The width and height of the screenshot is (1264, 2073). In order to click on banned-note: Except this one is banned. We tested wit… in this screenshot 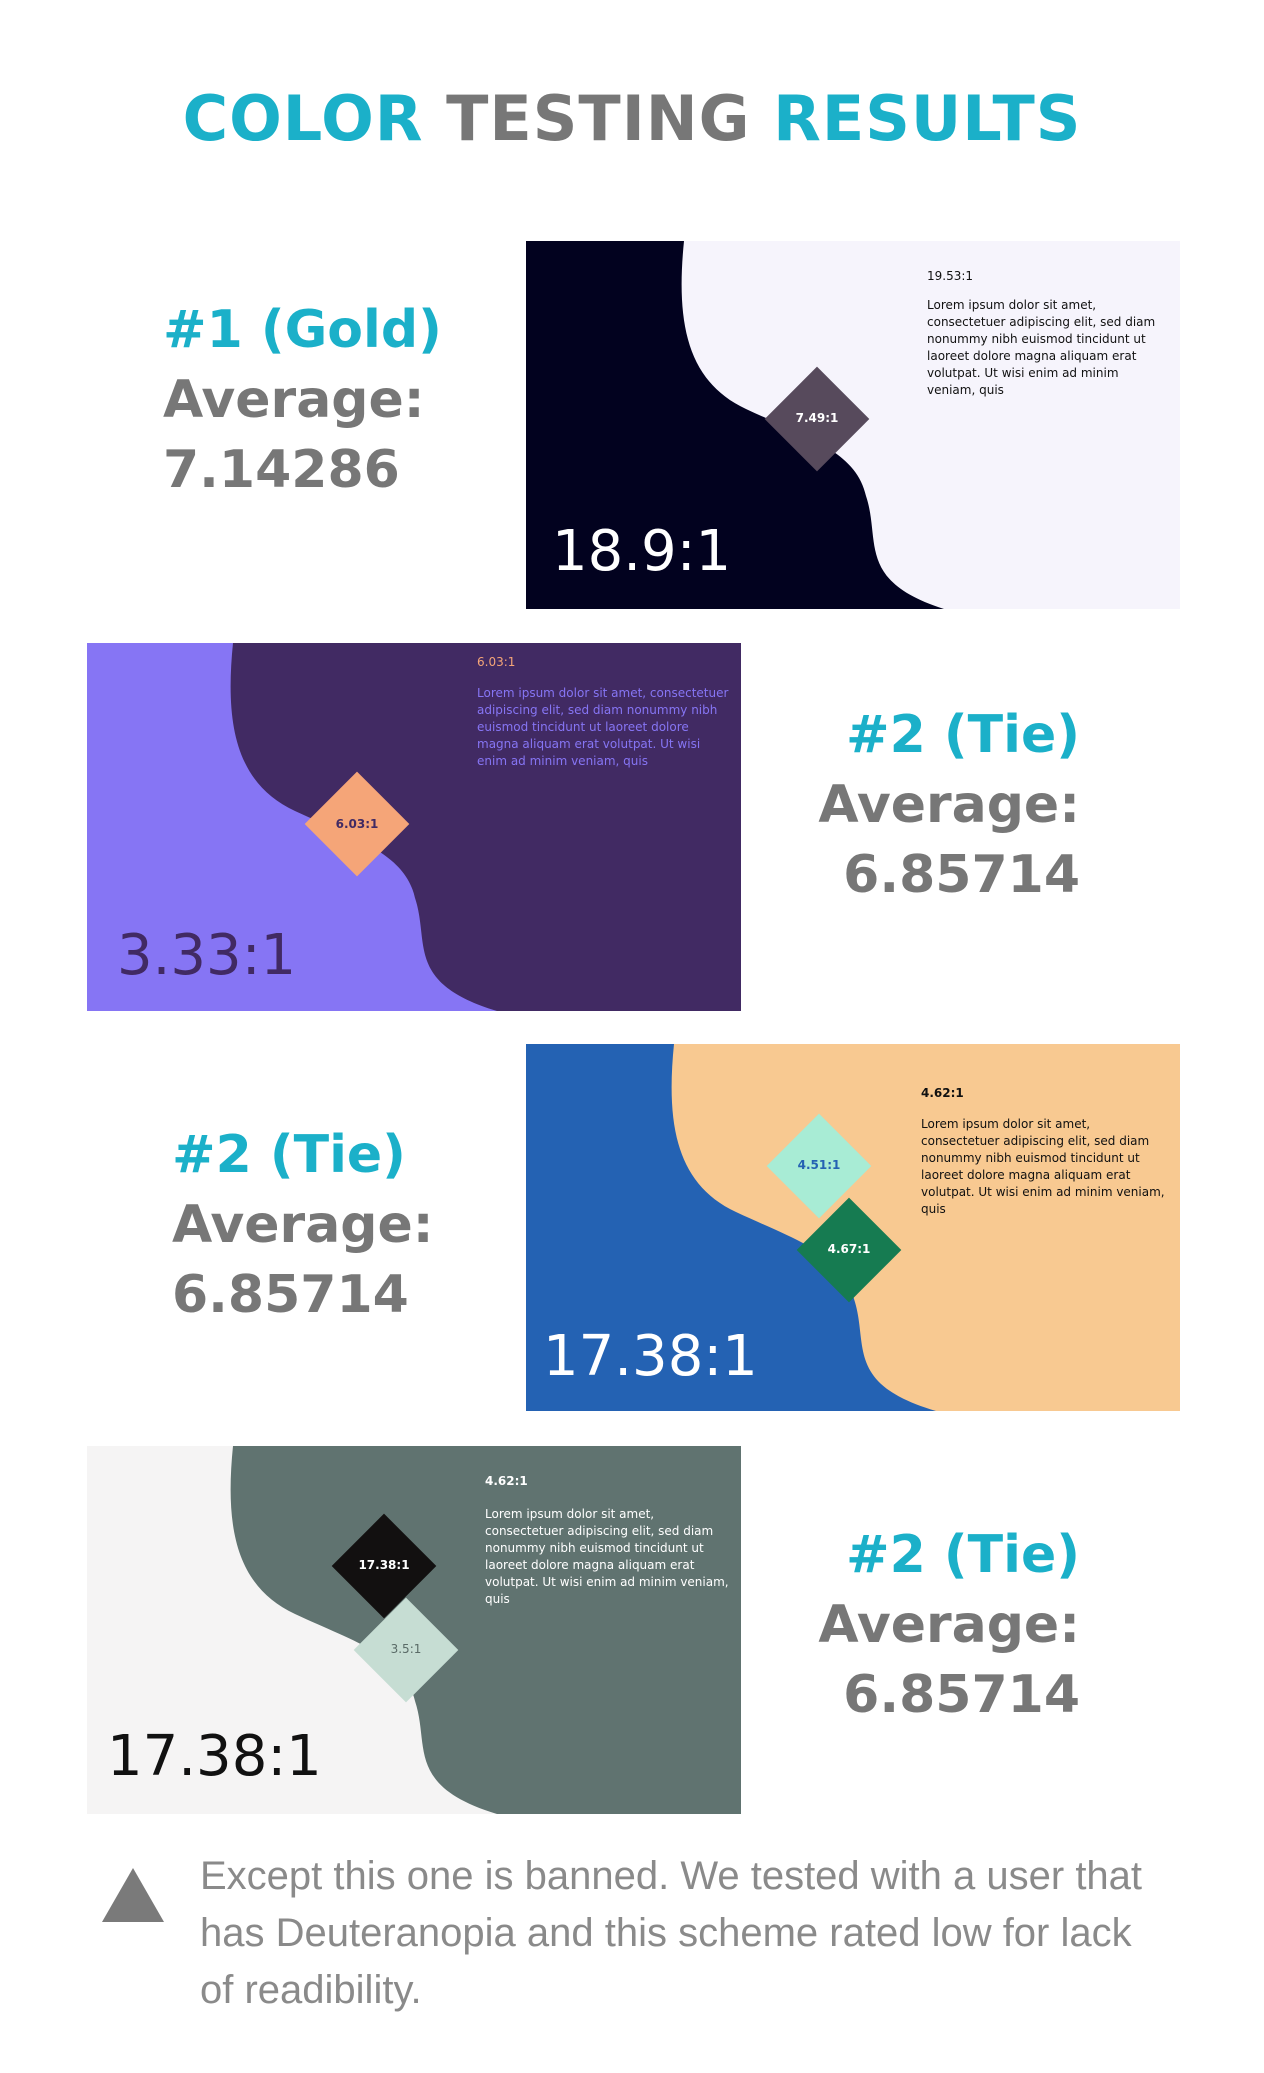, I will do `click(671, 1933)`.